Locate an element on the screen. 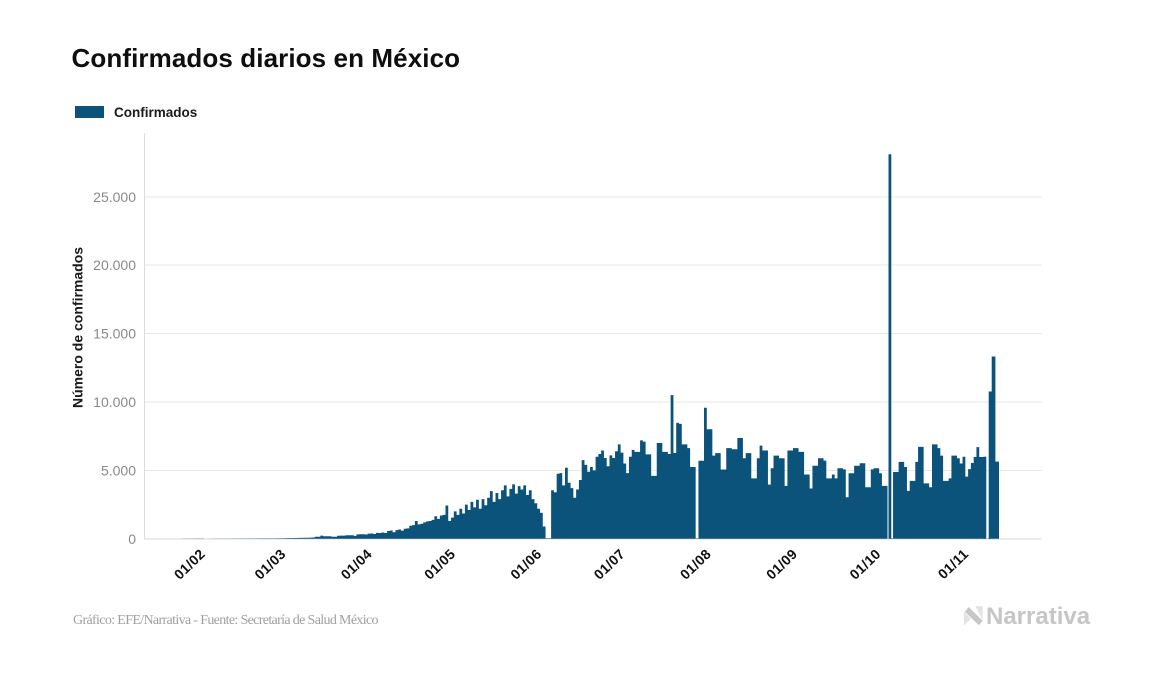  svg-text: 25.000 is located at coordinates (114, 197).